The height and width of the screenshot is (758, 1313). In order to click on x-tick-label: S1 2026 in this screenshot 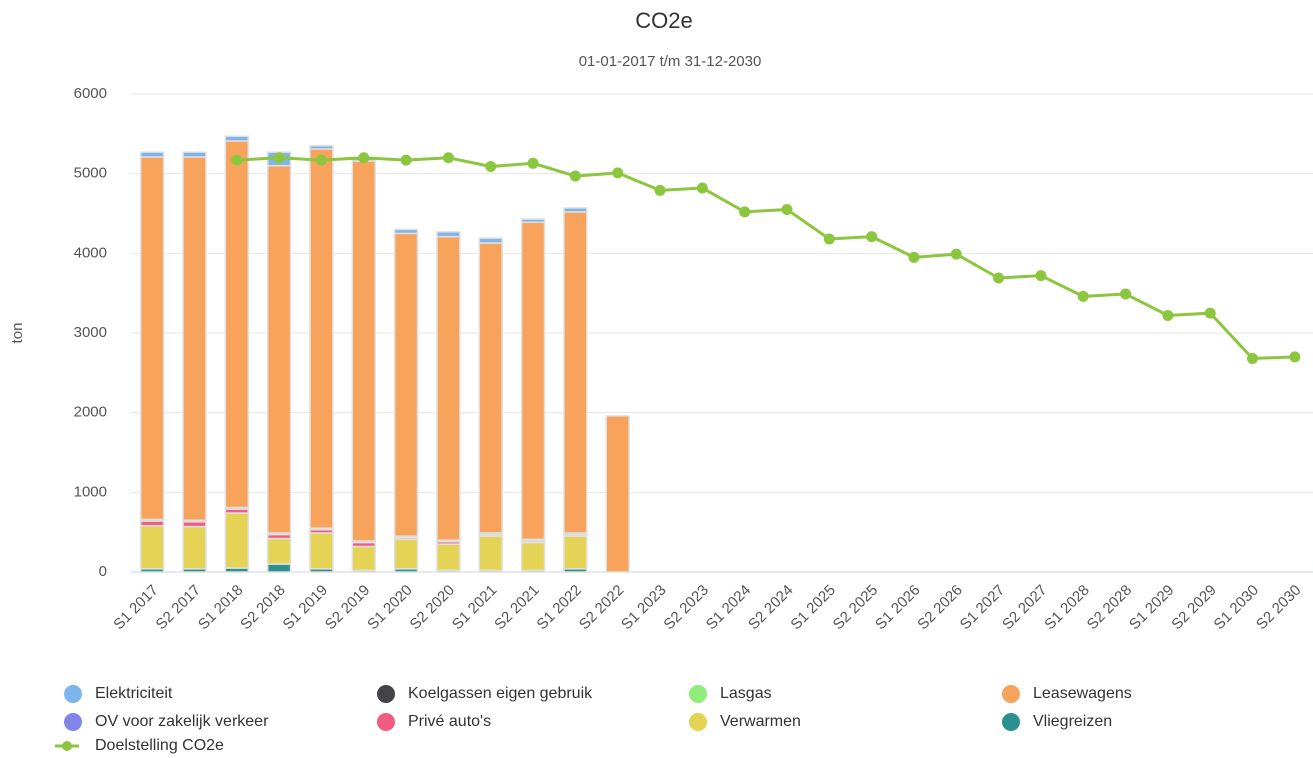, I will do `click(898, 608)`.